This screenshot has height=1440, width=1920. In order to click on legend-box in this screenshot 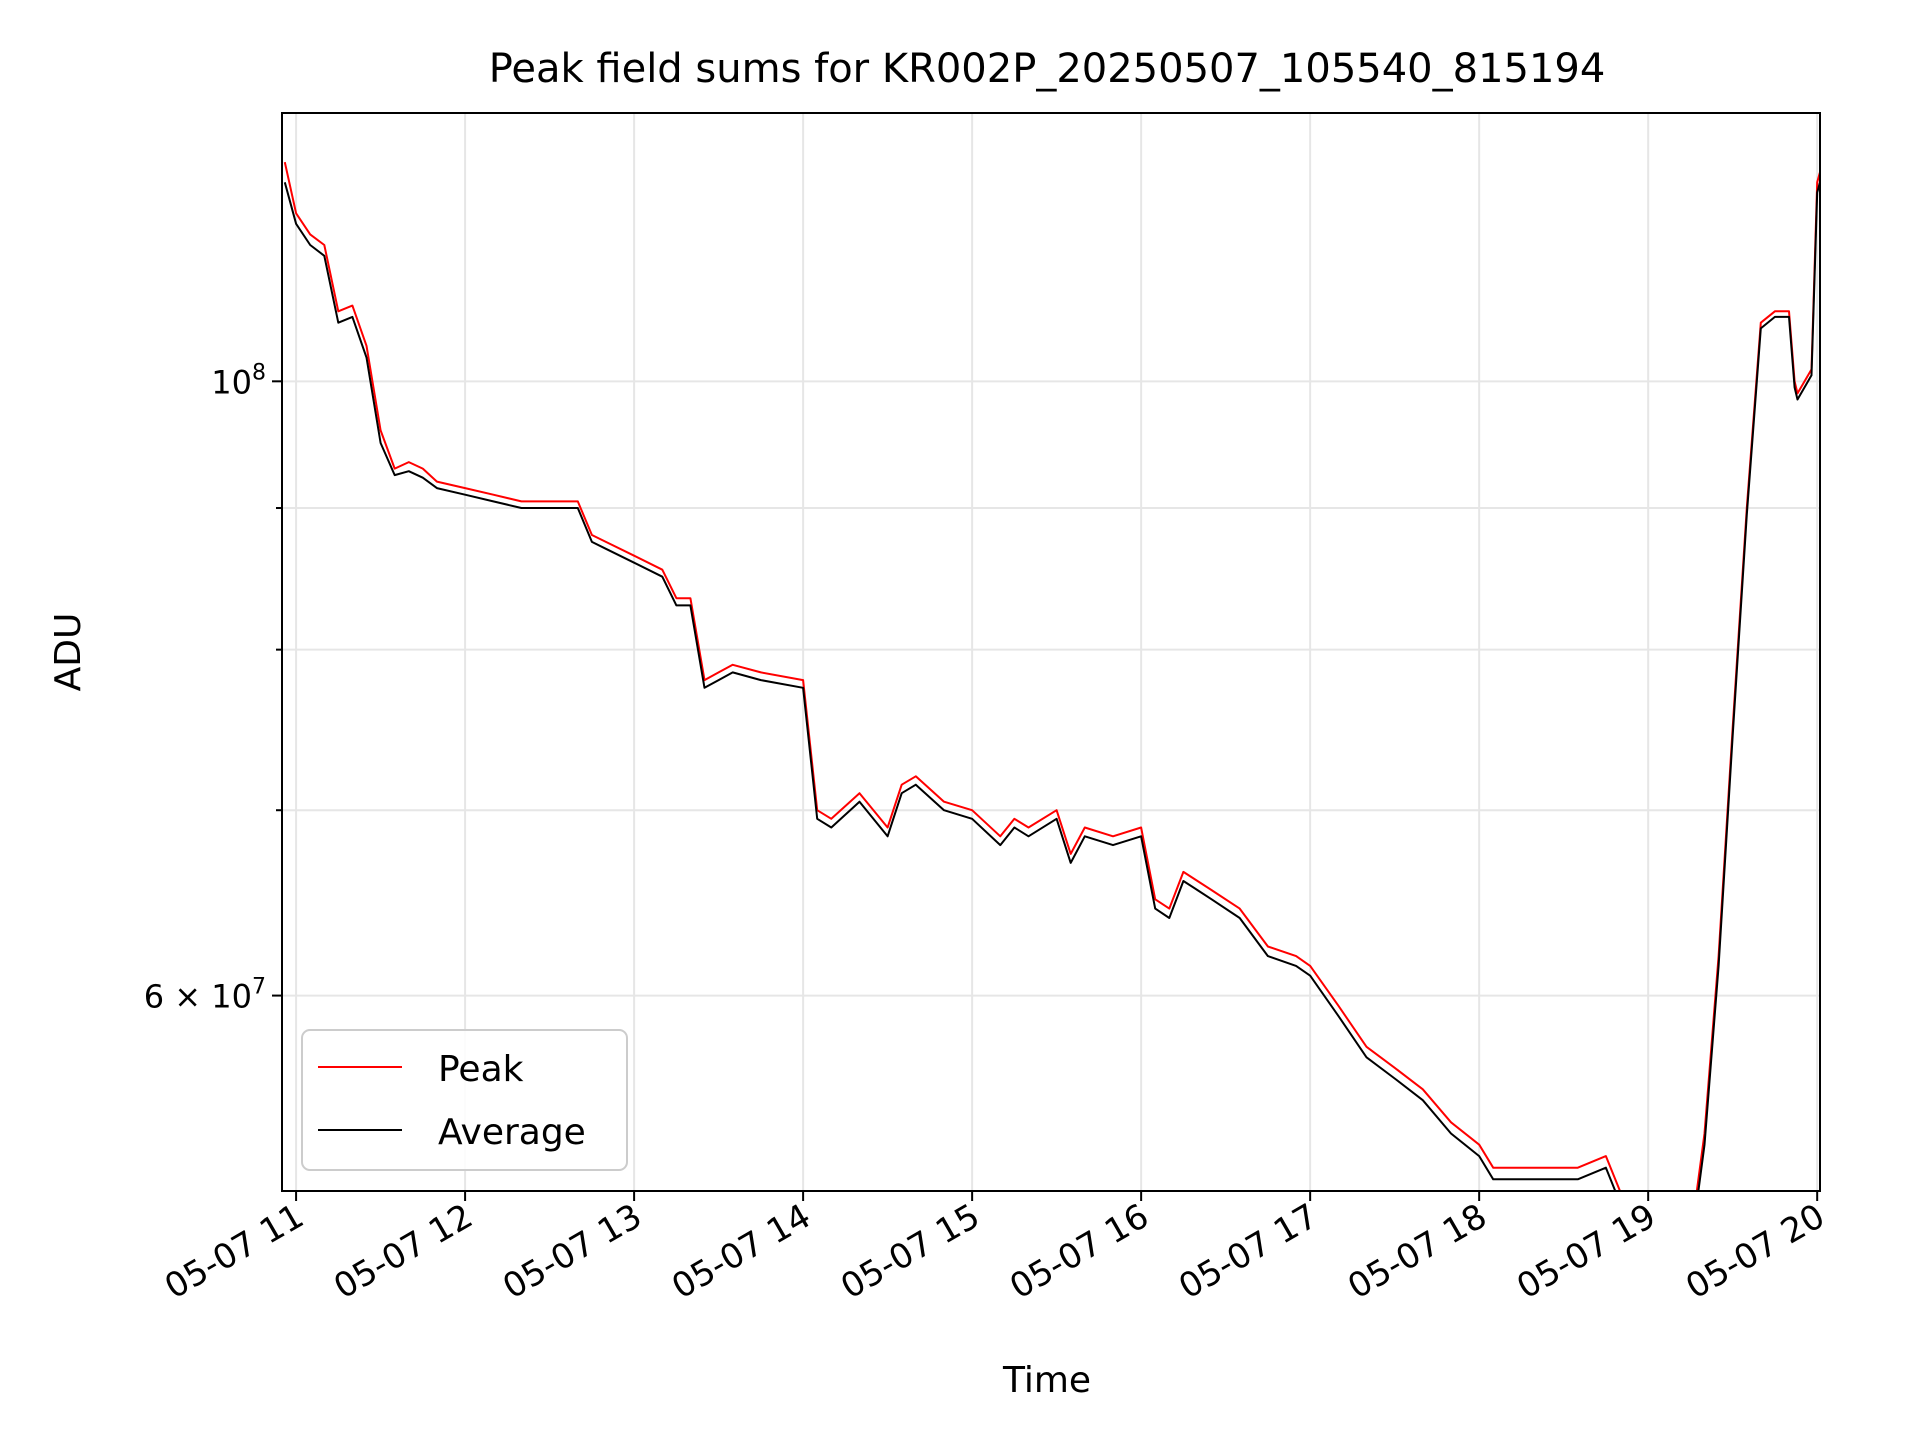, I will do `click(464, 1100)`.